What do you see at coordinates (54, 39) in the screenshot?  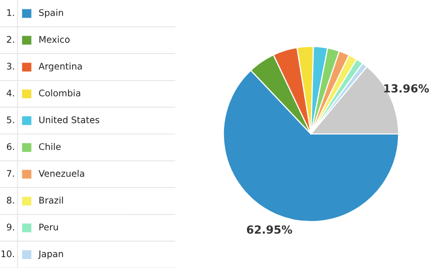 I see `legend-label: Mexico` at bounding box center [54, 39].